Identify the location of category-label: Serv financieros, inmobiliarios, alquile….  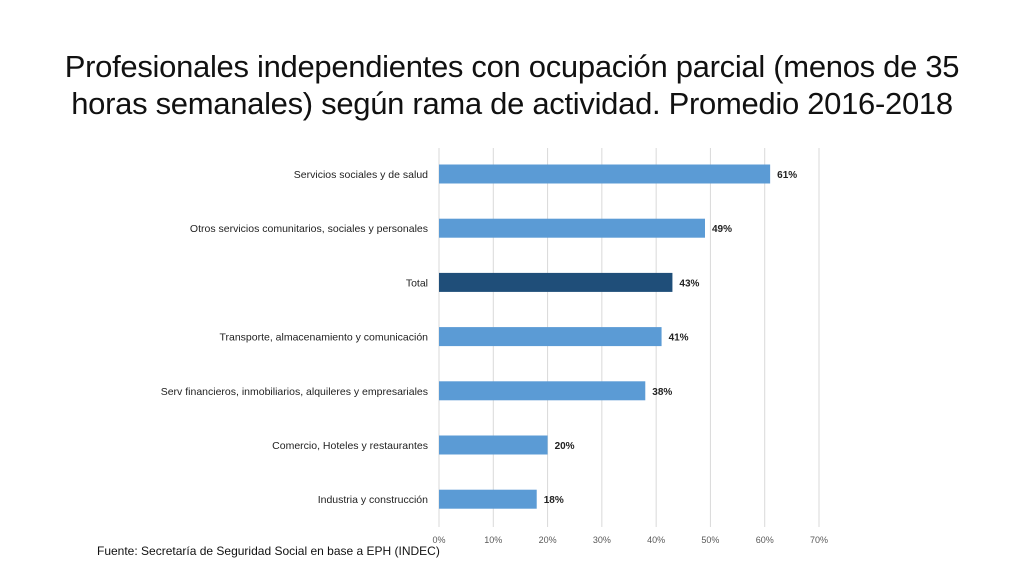
(294, 392).